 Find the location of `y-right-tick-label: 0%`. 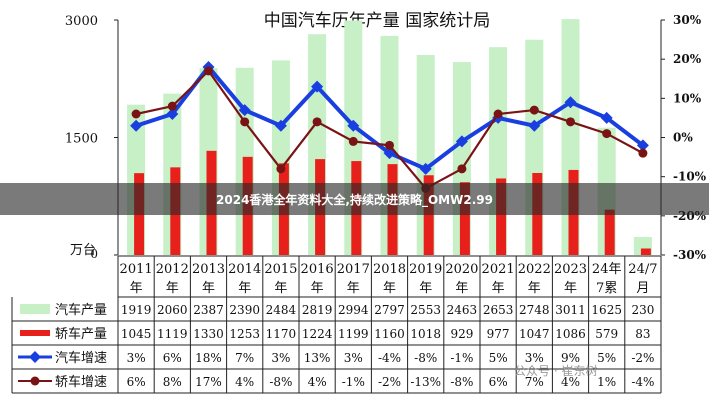

y-right-tick-label: 0% is located at coordinates (683, 138).